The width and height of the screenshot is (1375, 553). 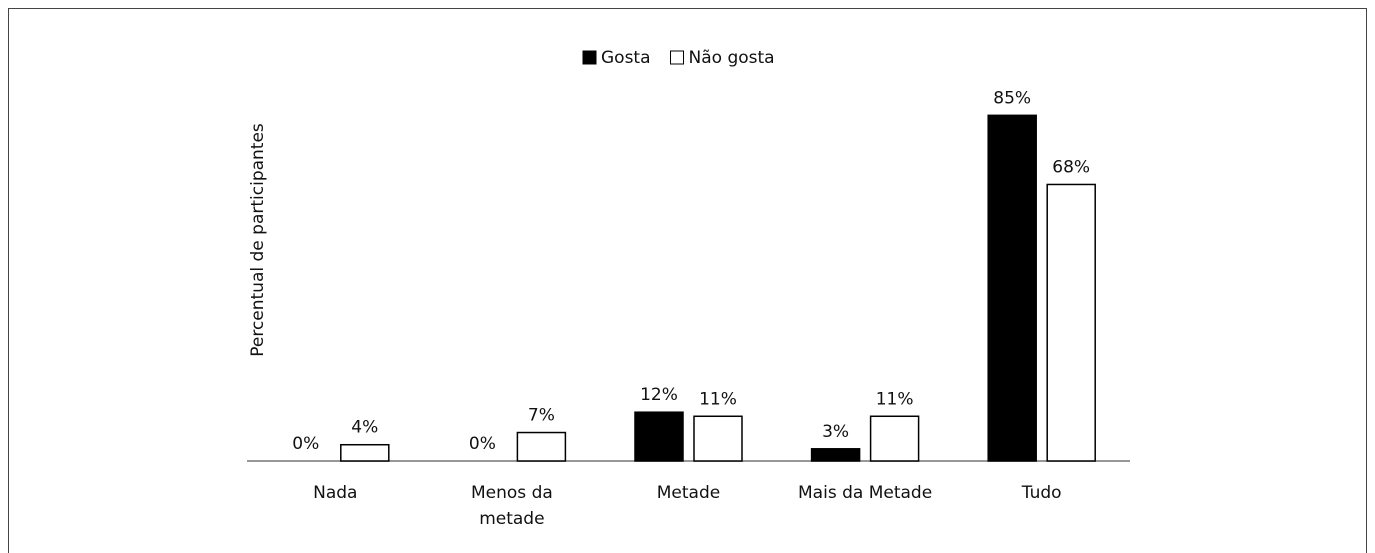 I want to click on legend-label: Não gosta, so click(x=732, y=58).